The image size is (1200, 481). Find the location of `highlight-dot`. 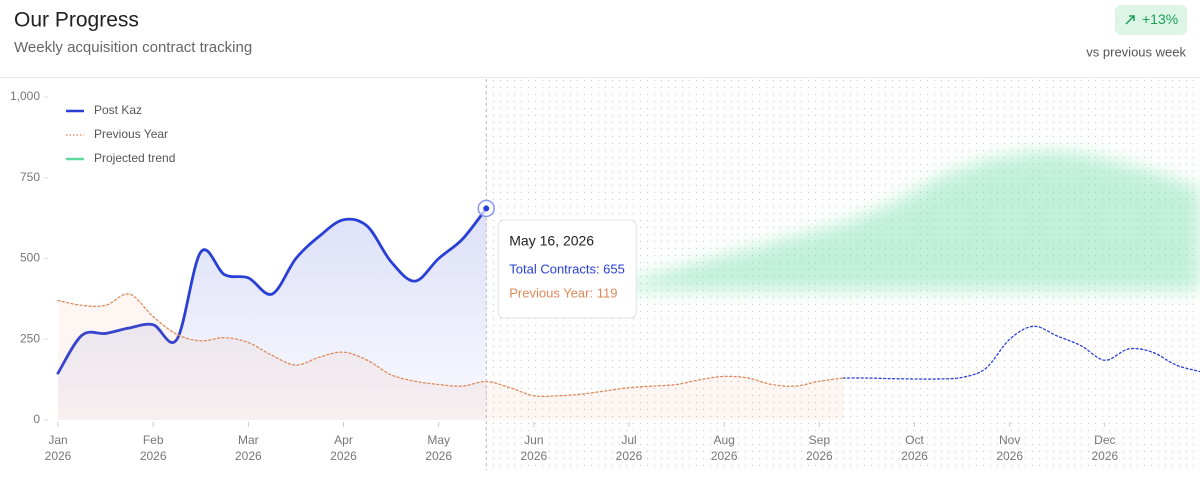

highlight-dot is located at coordinates (486, 208).